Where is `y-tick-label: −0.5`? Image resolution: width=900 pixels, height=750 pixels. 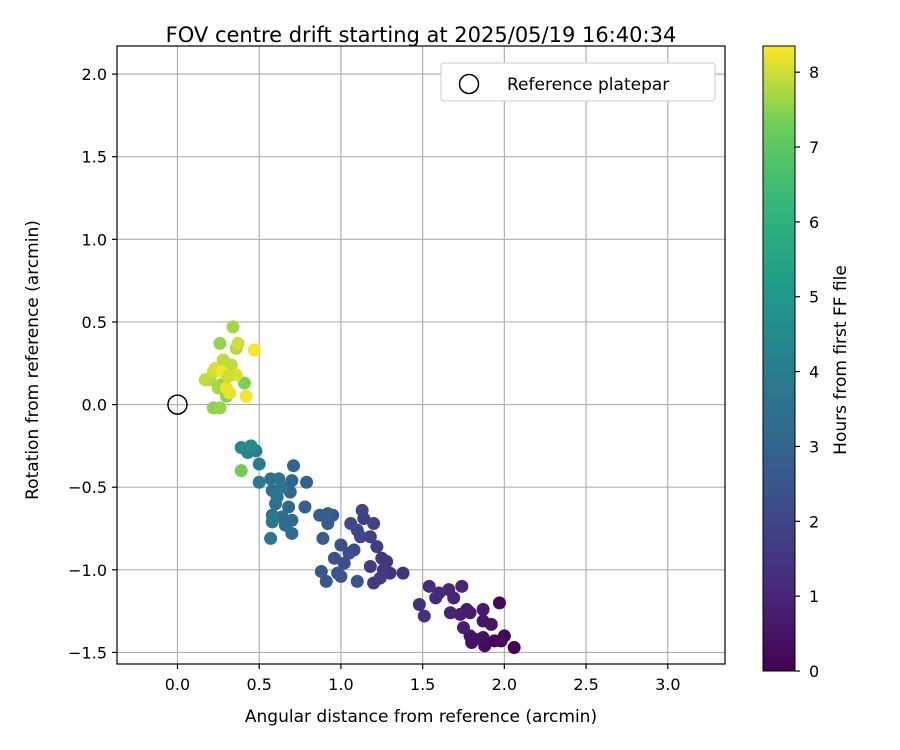 y-tick-label: −0.5 is located at coordinates (87, 487).